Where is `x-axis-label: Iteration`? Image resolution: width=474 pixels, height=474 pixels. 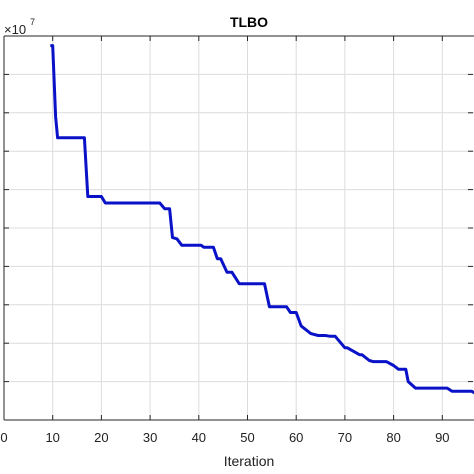
x-axis-label: Iteration is located at coordinates (249, 461).